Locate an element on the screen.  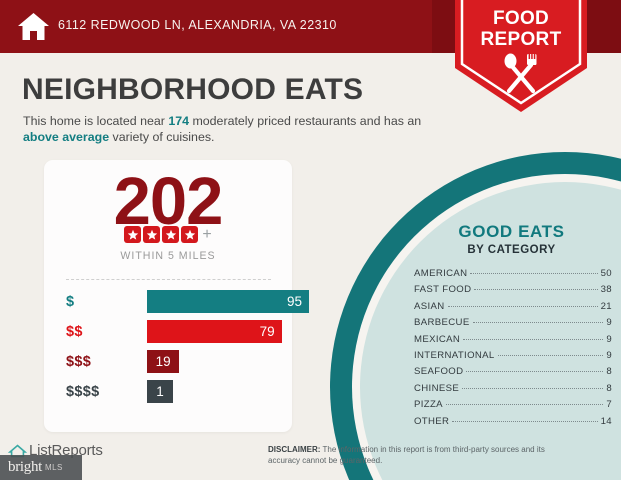
good-eats-category-name: SEAFOOD is located at coordinates (439, 372).